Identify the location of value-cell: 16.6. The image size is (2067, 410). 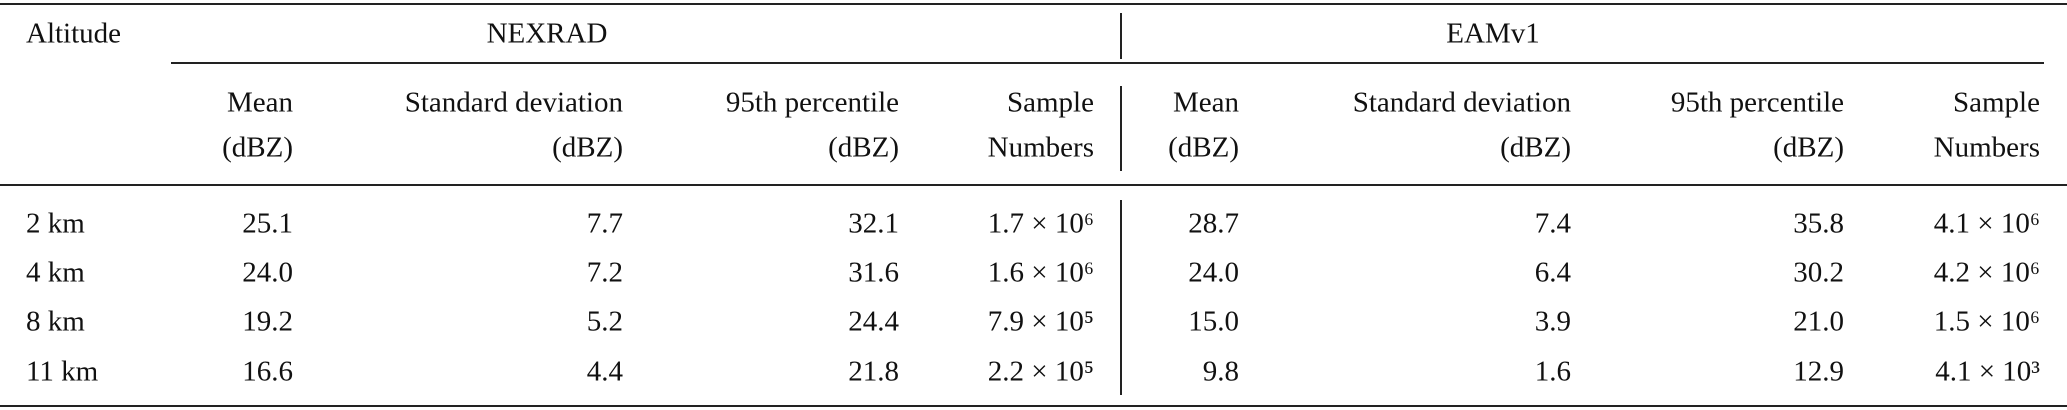
(267, 371).